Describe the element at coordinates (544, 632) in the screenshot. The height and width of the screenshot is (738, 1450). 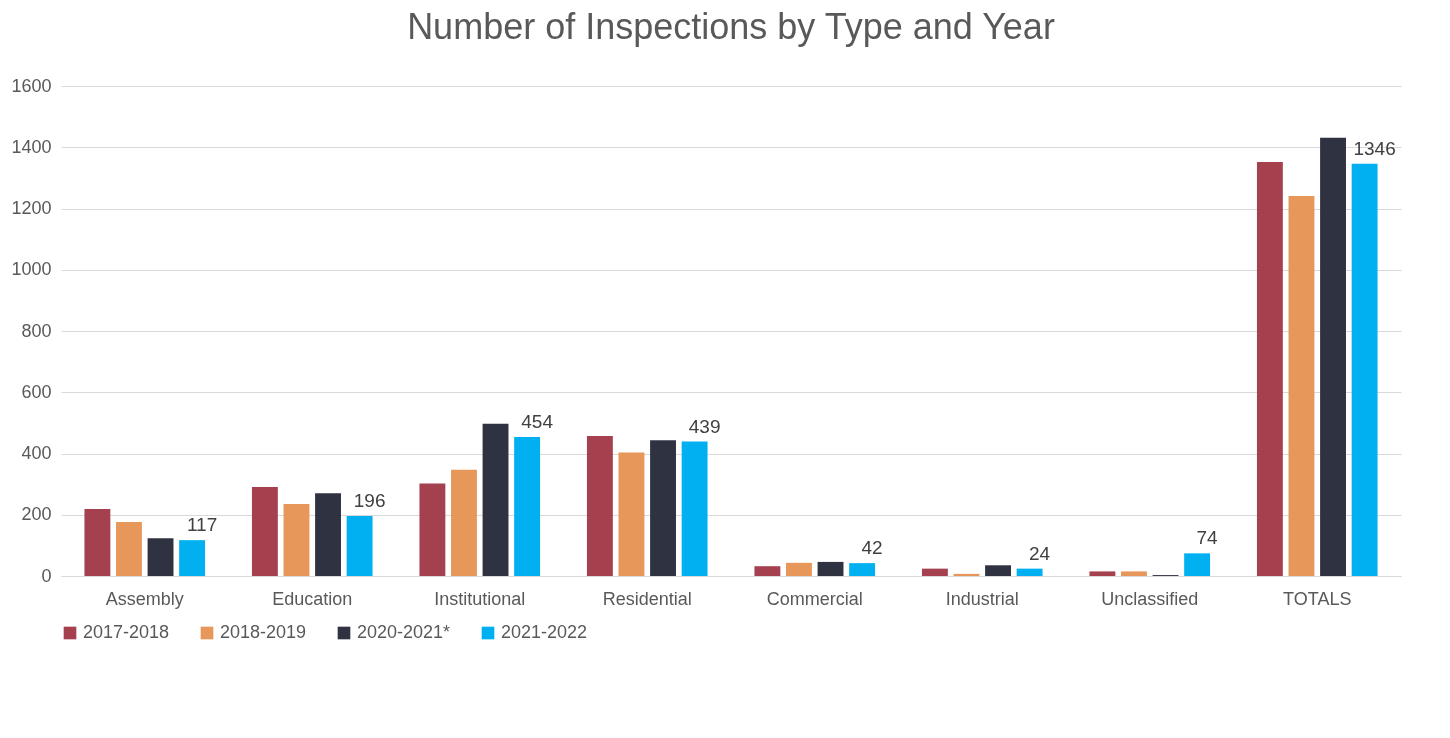
I see `legend-label: 2021-2022` at that location.